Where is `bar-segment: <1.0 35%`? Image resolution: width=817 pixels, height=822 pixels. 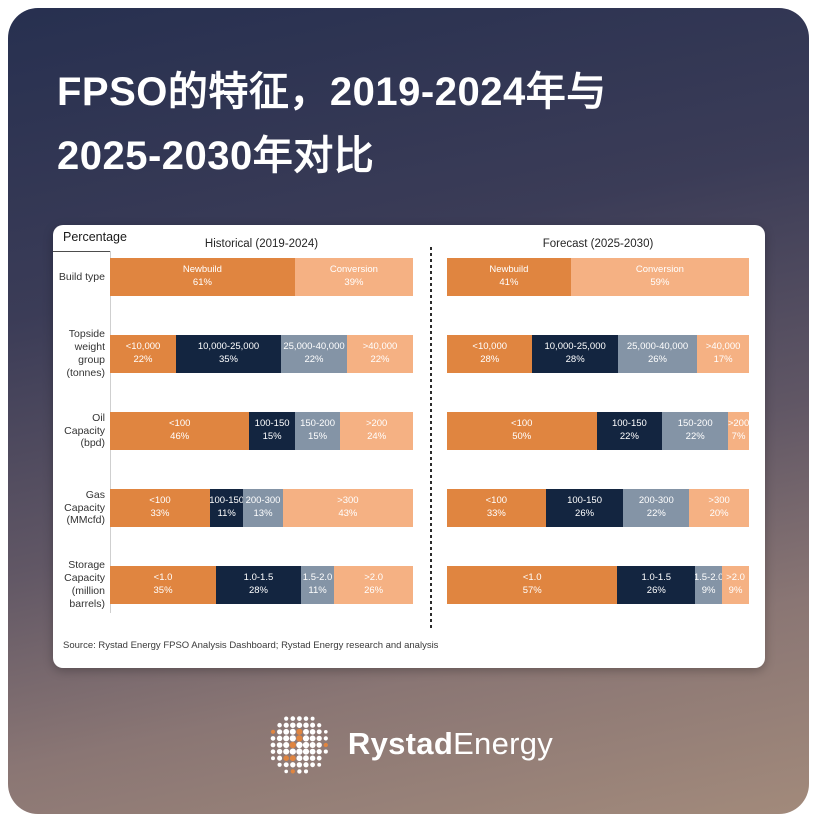
bar-segment: <1.0 35% is located at coordinates (163, 585).